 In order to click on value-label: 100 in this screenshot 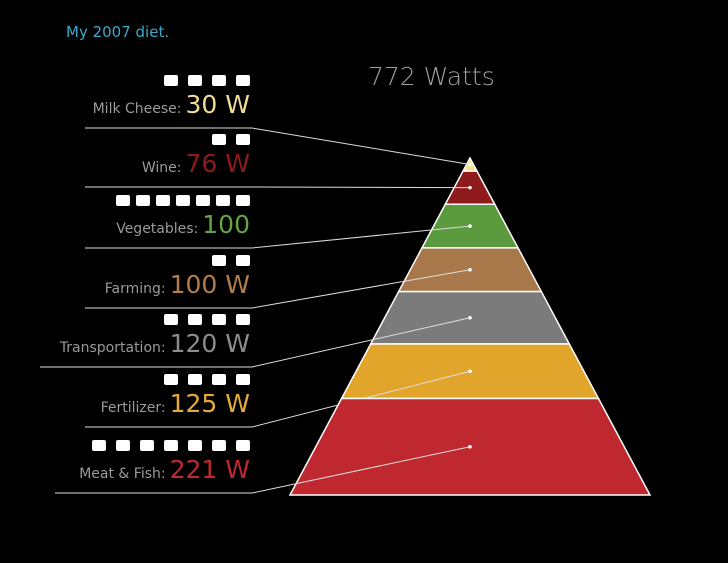, I will do `click(226, 224)`.